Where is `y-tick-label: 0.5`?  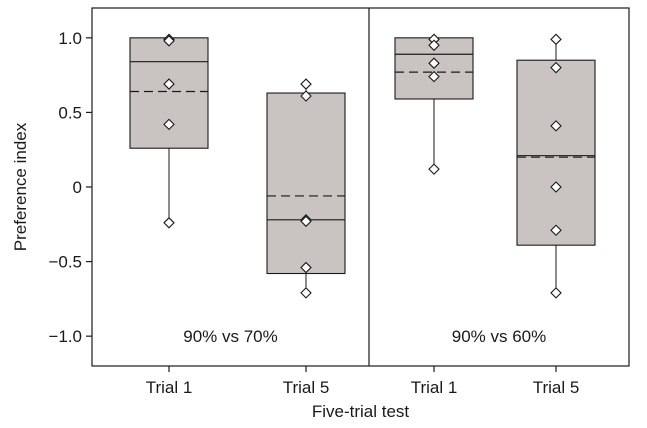
y-tick-label: 0.5 is located at coordinates (70, 112).